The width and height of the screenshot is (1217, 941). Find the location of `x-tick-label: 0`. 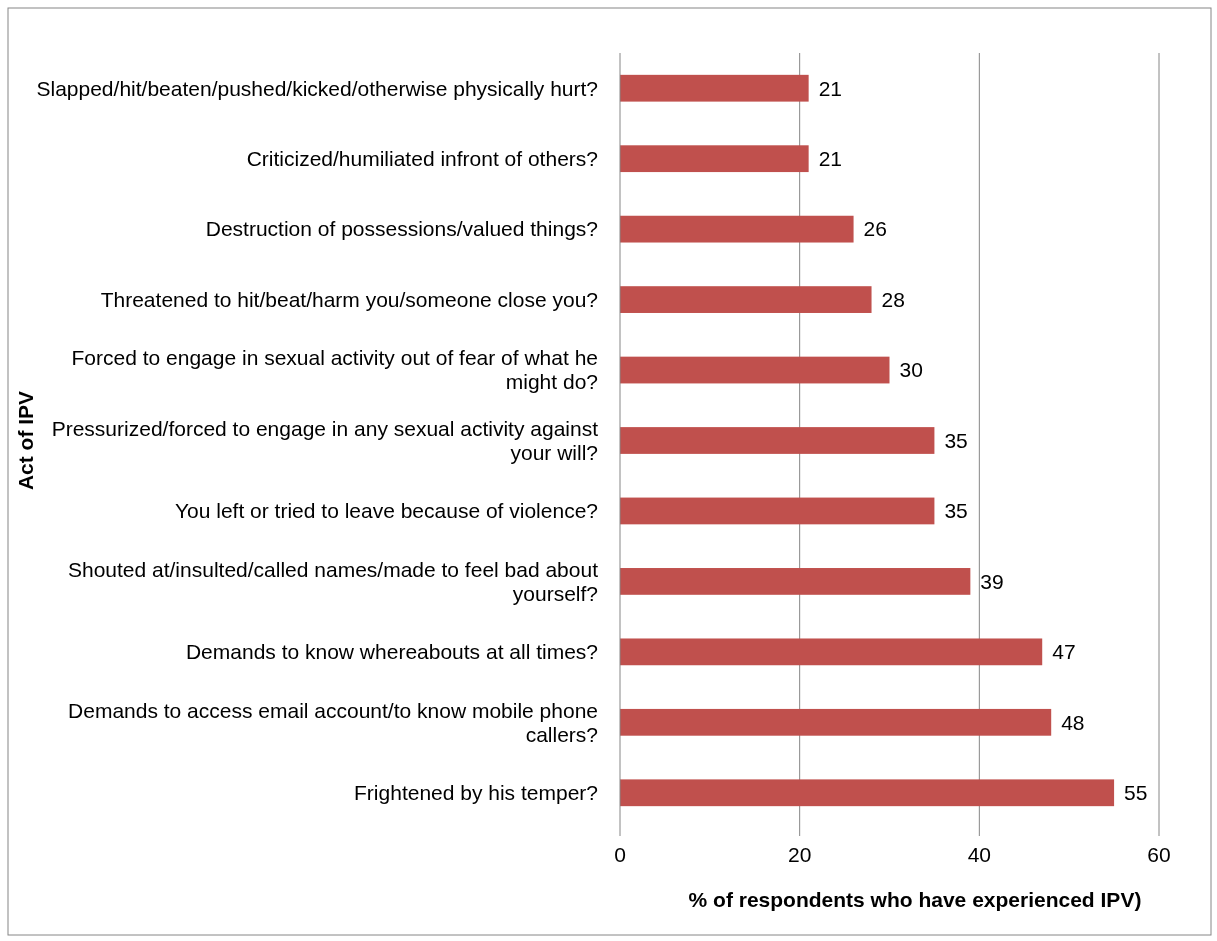

x-tick-label: 0 is located at coordinates (620, 854).